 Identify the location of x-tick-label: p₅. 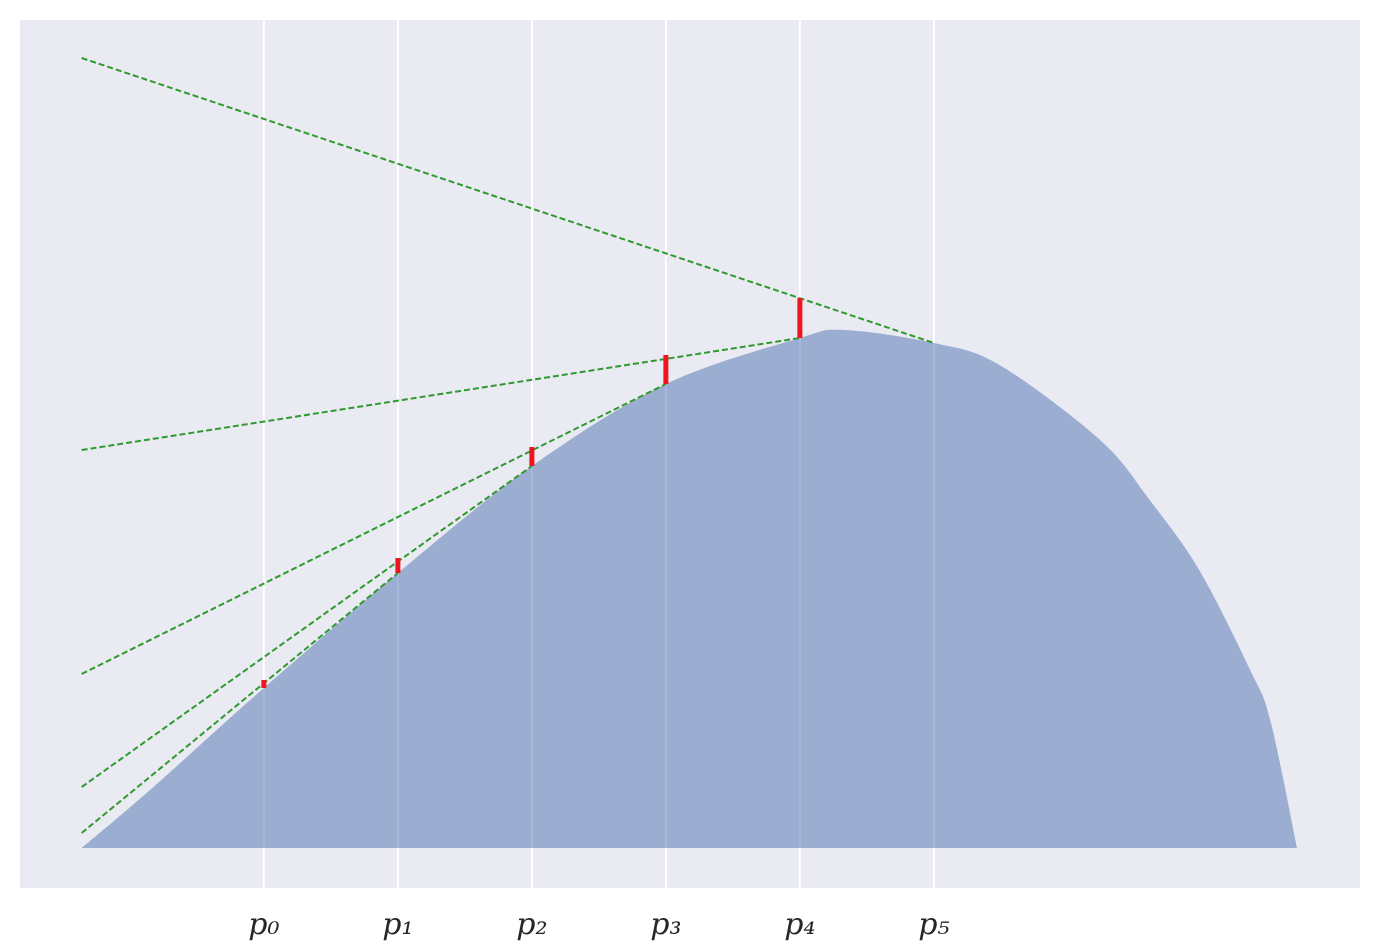
(933, 924).